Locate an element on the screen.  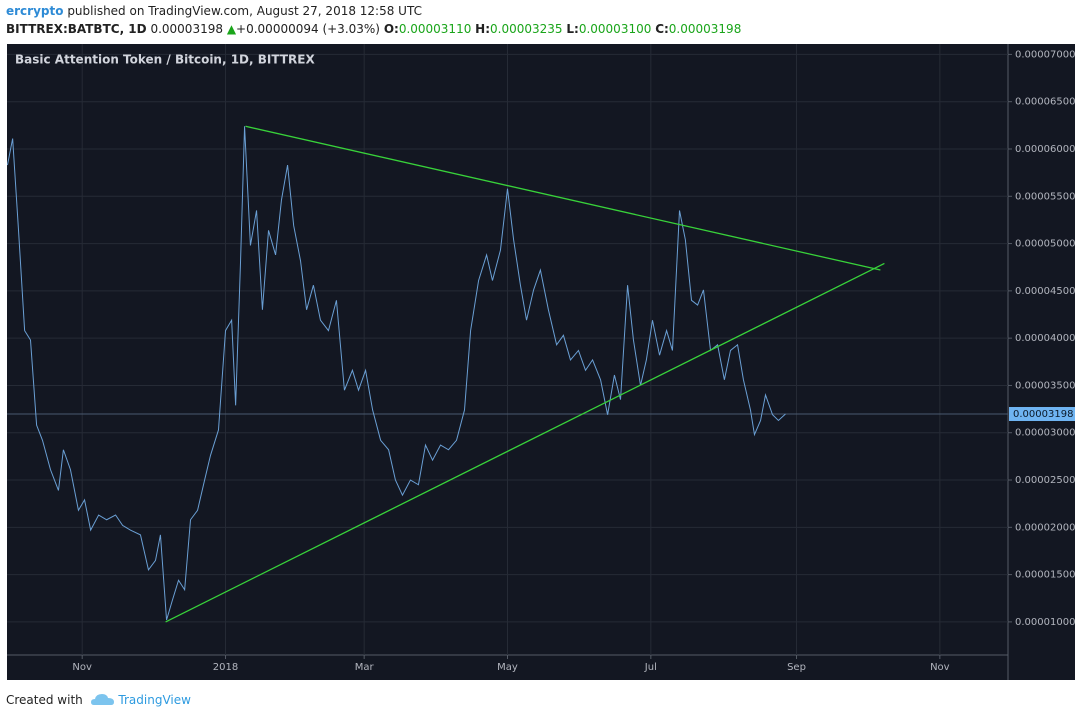
c-label: C: is located at coordinates (662, 29).